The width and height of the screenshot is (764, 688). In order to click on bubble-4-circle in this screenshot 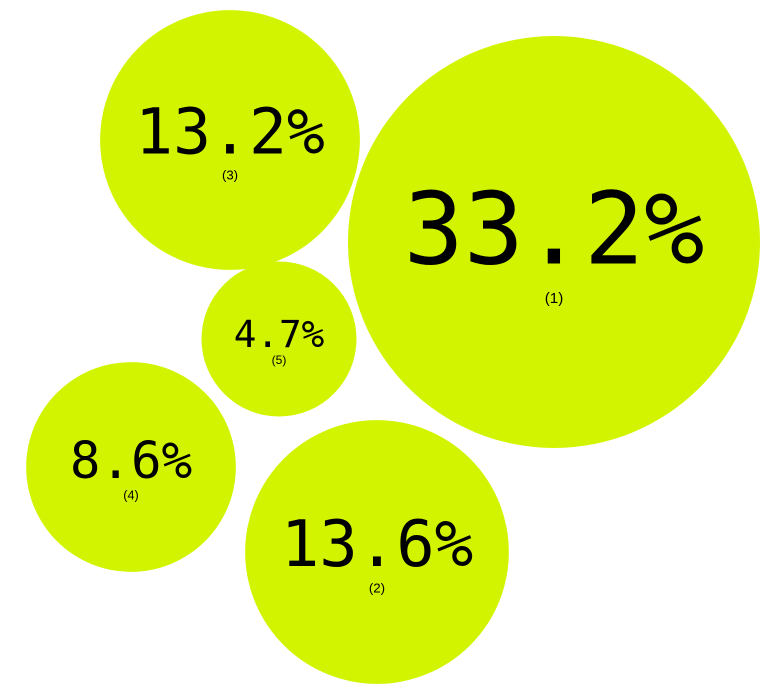, I will do `click(131, 467)`.